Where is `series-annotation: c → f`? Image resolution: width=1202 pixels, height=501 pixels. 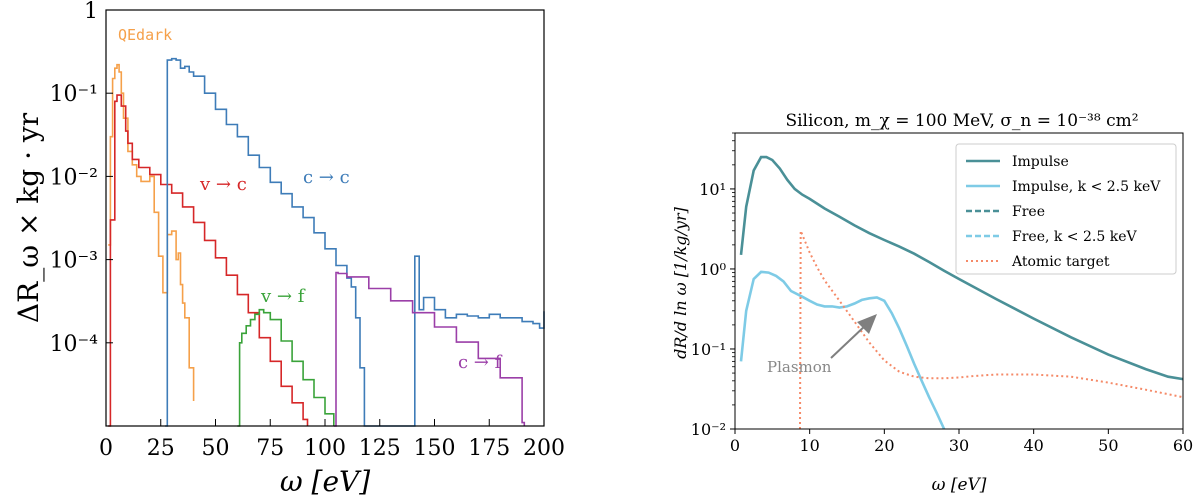
series-annotation: c → f is located at coordinates (480, 362).